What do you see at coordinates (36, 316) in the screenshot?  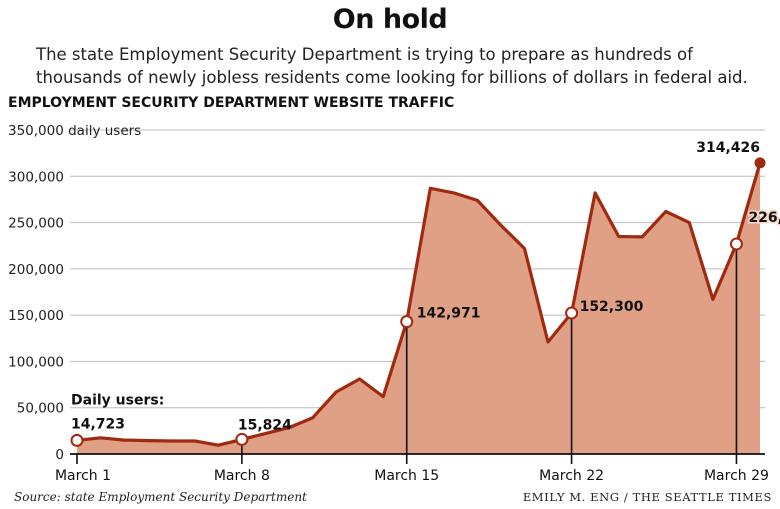 I see `y-tick-label: 150,000` at bounding box center [36, 316].